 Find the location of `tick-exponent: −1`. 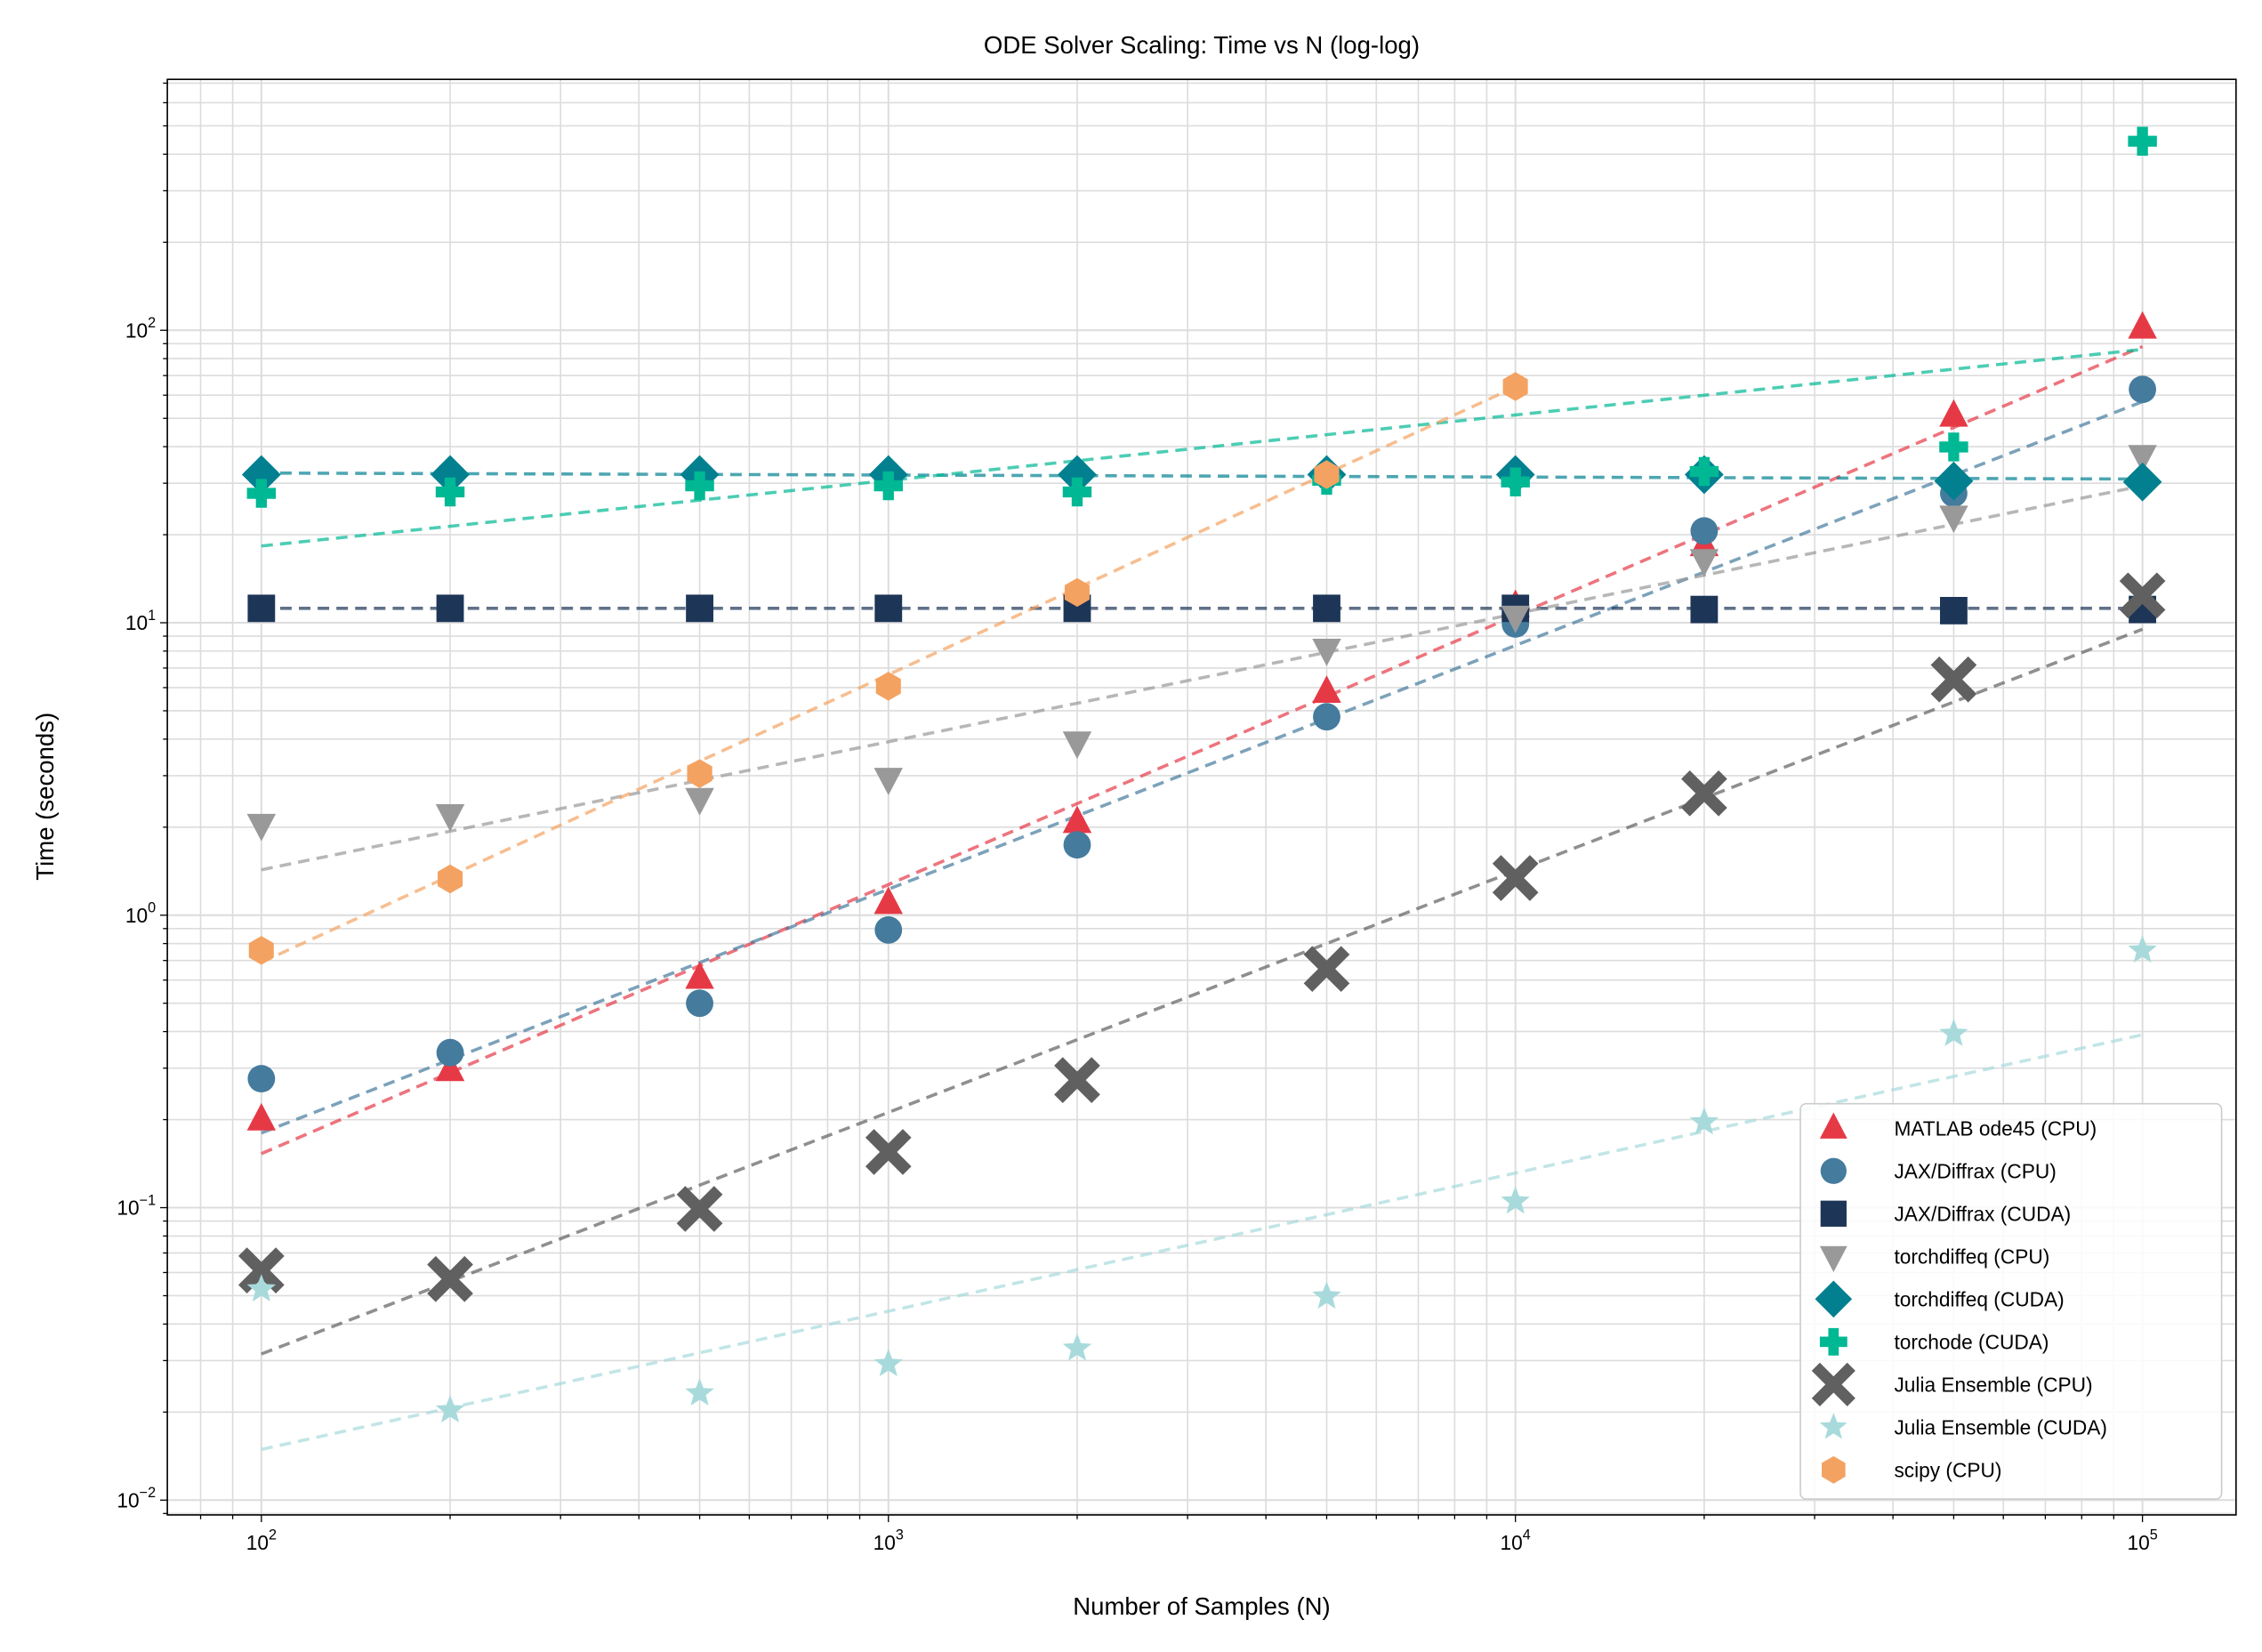

tick-exponent: −1 is located at coordinates (148, 1200).